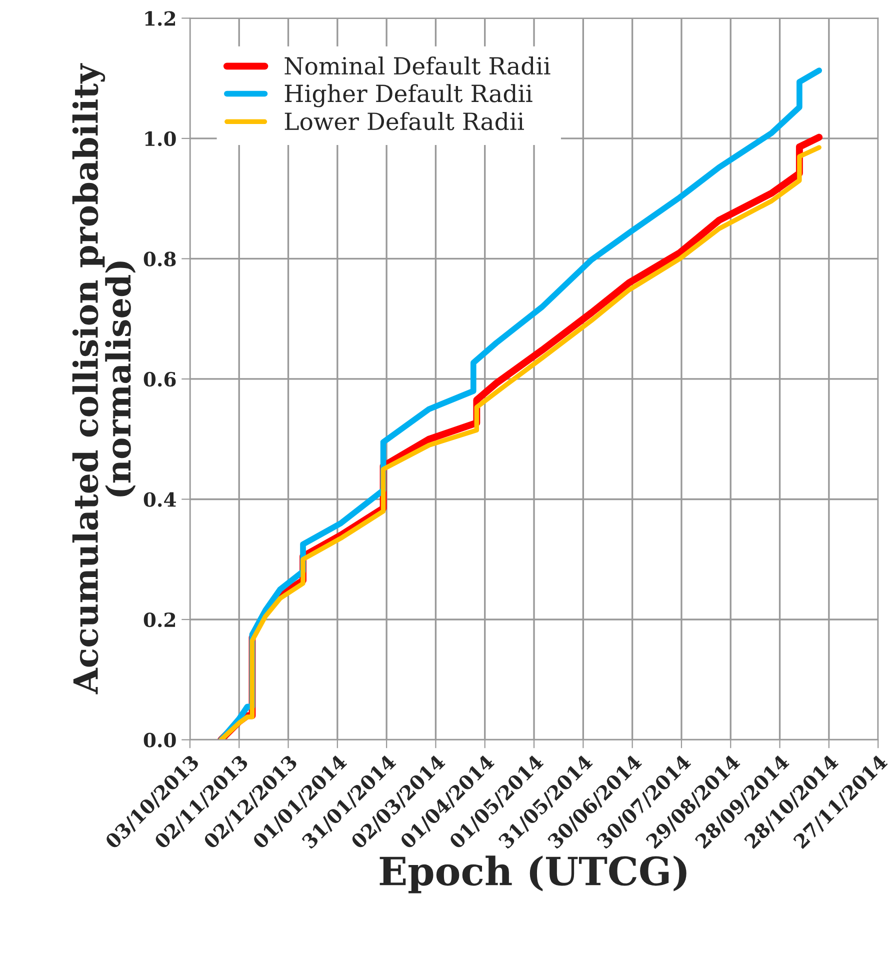  What do you see at coordinates (160, 138) in the screenshot?
I see `y-tick-label: 1.0` at bounding box center [160, 138].